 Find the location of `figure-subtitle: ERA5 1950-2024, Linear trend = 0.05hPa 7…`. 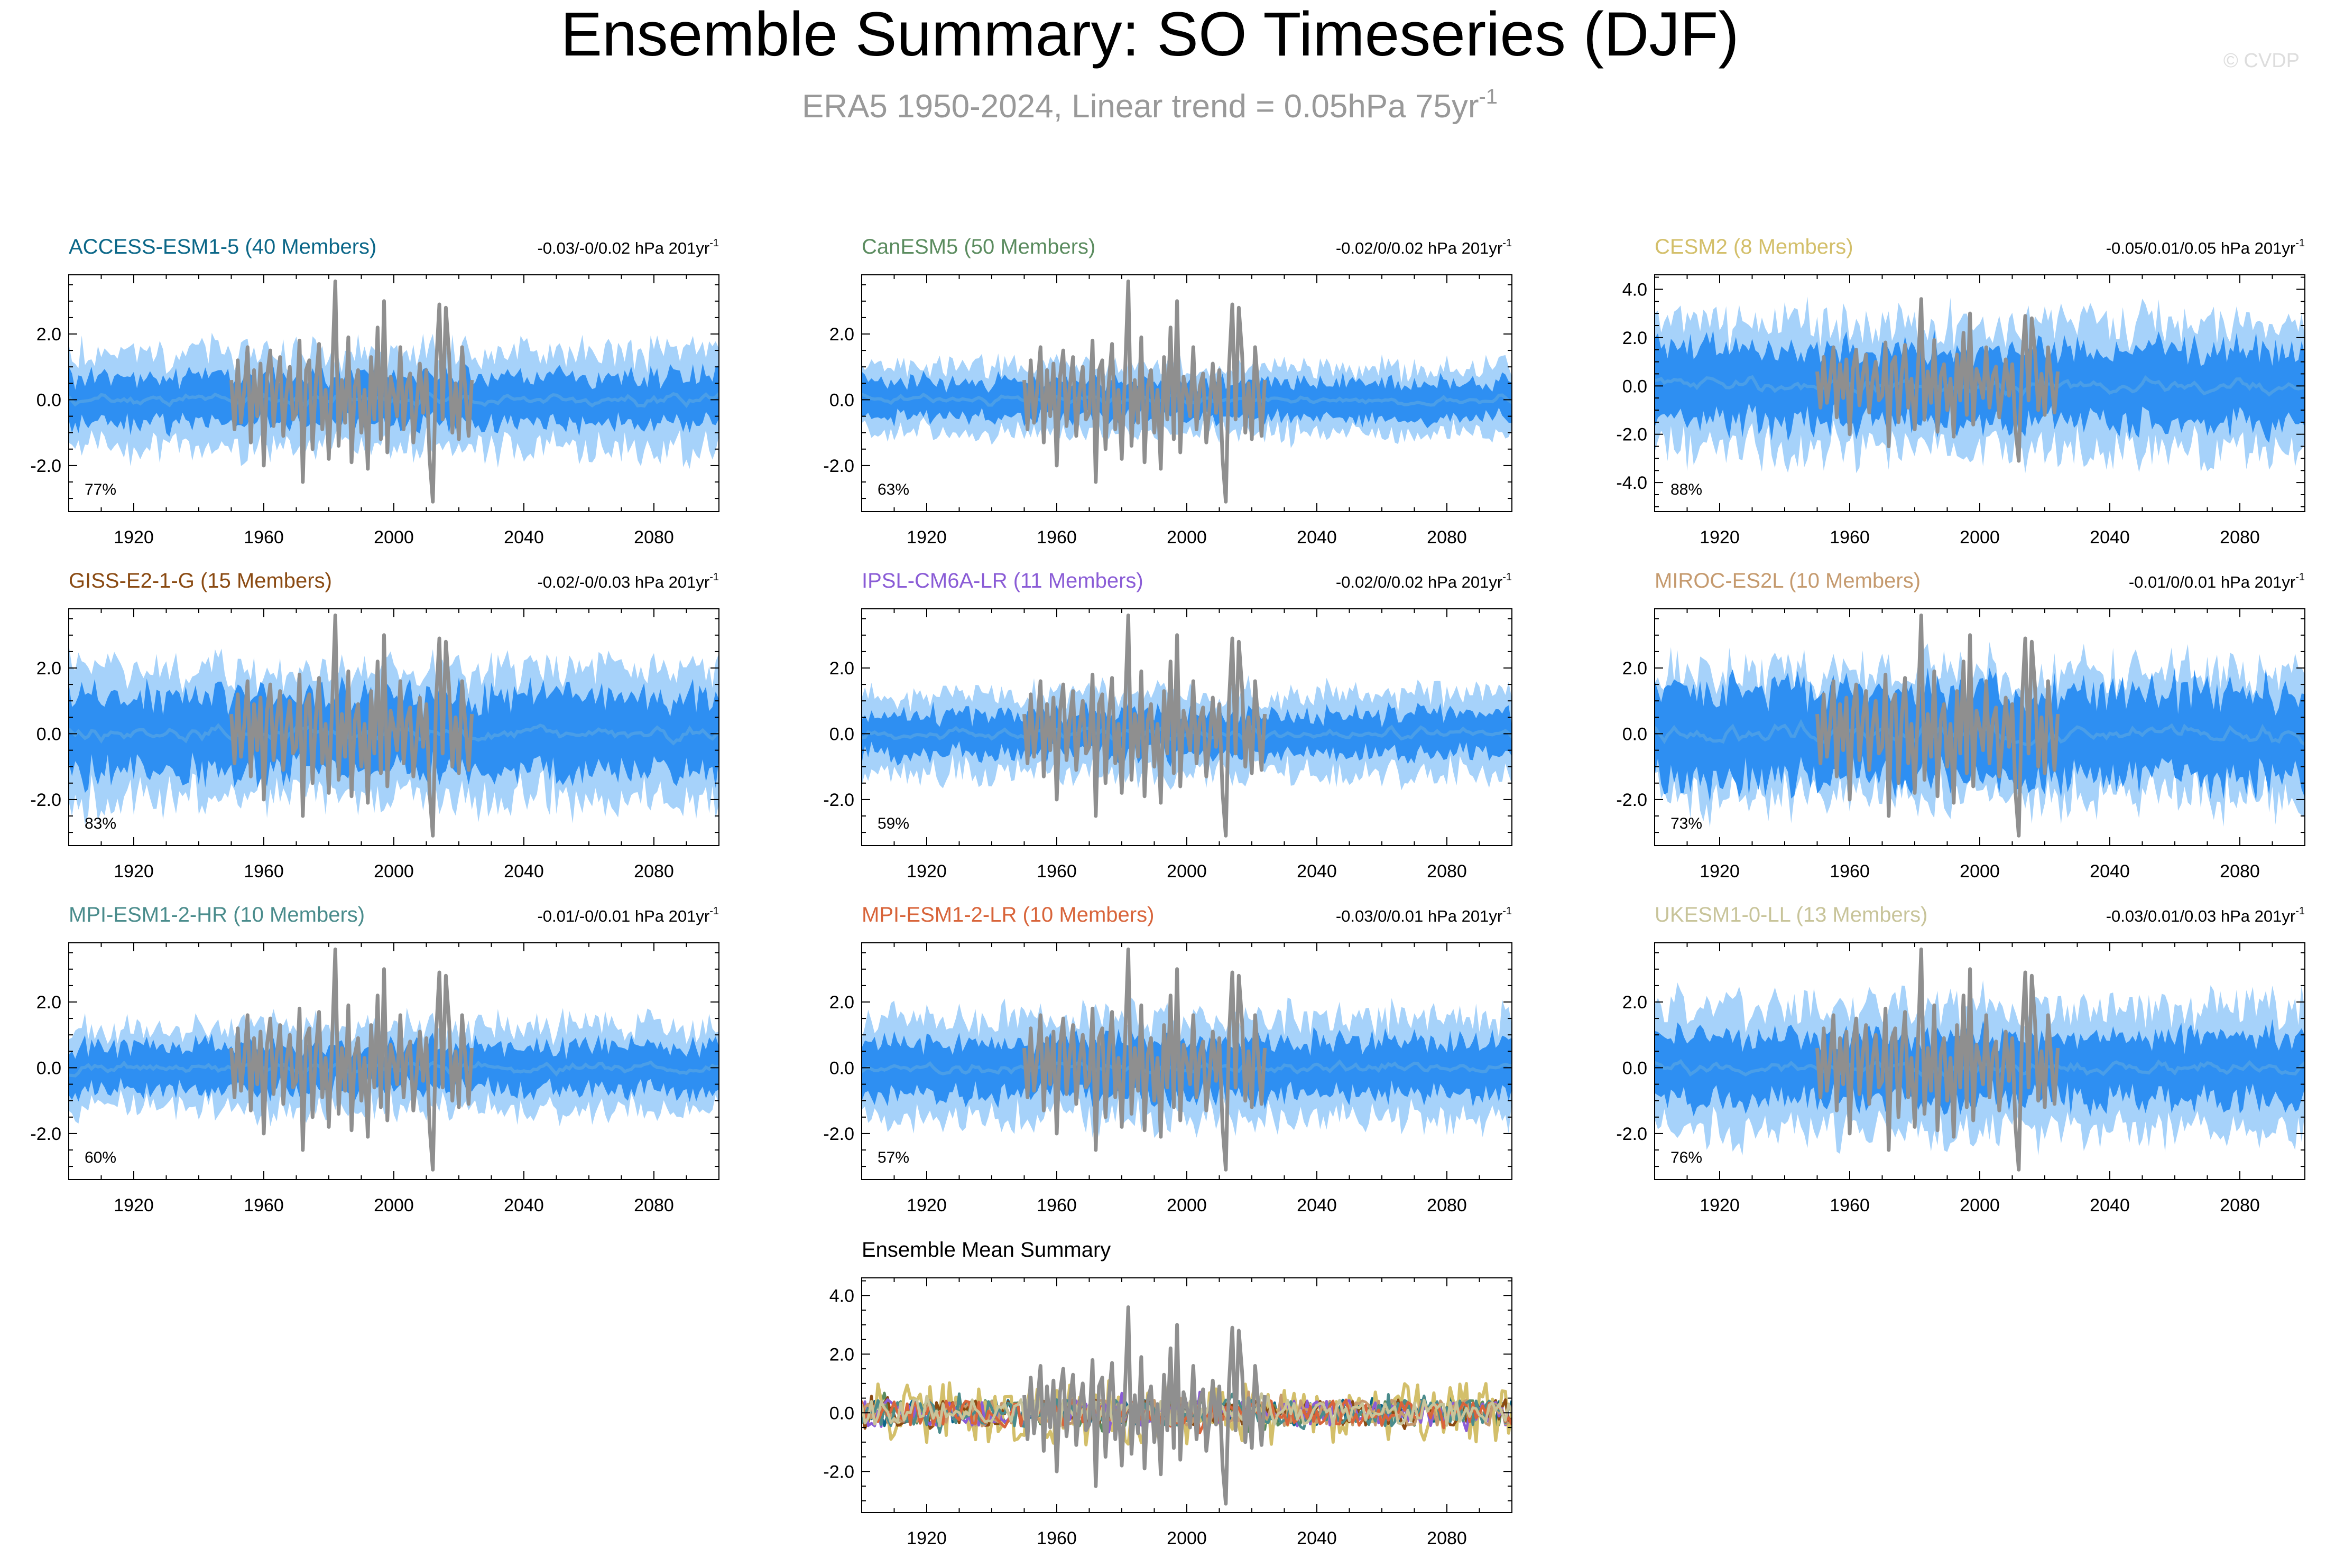

figure-subtitle: ERA5 1950-2024, Linear trend = 0.05hPa 7… is located at coordinates (1150, 105).